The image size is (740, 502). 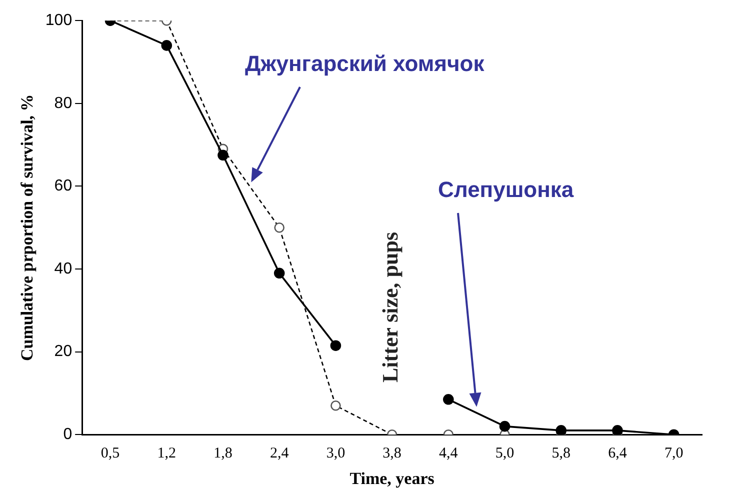 What do you see at coordinates (504, 454) in the screenshot?
I see `x-tick-label: 5,0` at bounding box center [504, 454].